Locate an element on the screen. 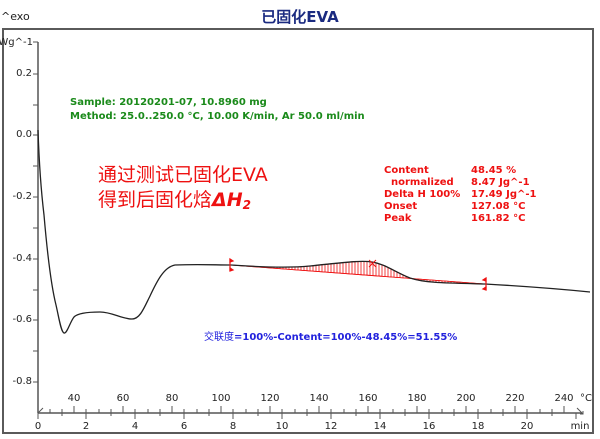 This screenshot has height=439, width=600. x-temp-unit-label: °C is located at coordinates (586, 398).